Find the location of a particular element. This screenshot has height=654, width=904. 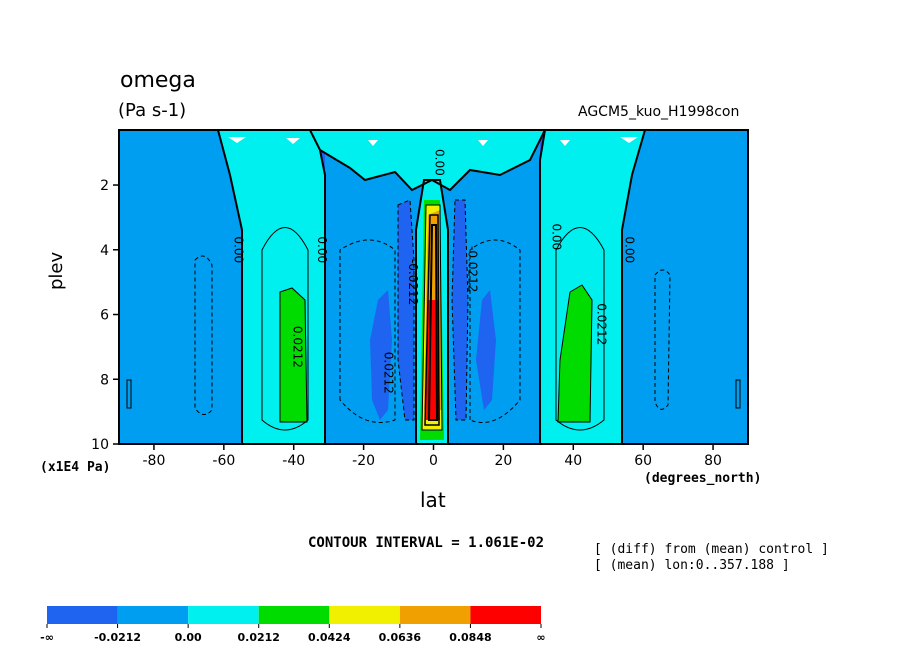

x-tick-label: 0 is located at coordinates (433, 461).